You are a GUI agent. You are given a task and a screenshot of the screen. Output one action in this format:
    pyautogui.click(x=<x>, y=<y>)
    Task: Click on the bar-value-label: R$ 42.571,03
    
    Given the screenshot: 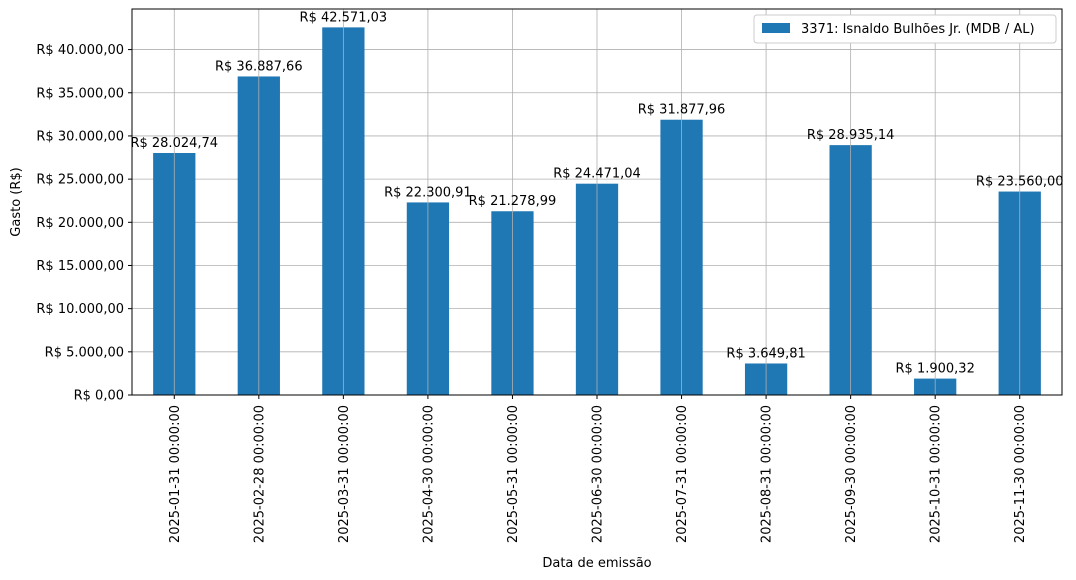 What is the action you would take?
    pyautogui.click(x=344, y=17)
    